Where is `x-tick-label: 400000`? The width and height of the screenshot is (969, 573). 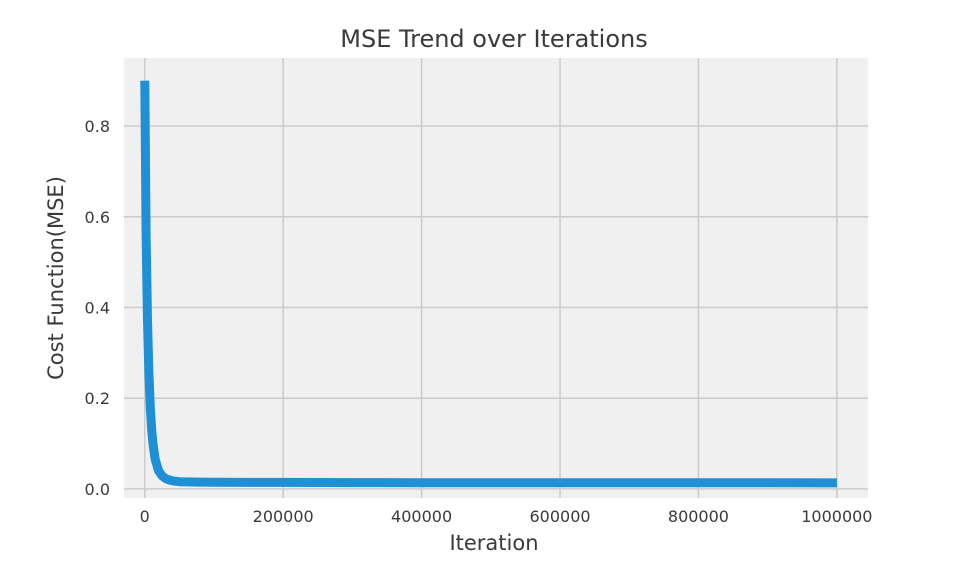
x-tick-label: 400000 is located at coordinates (421, 516).